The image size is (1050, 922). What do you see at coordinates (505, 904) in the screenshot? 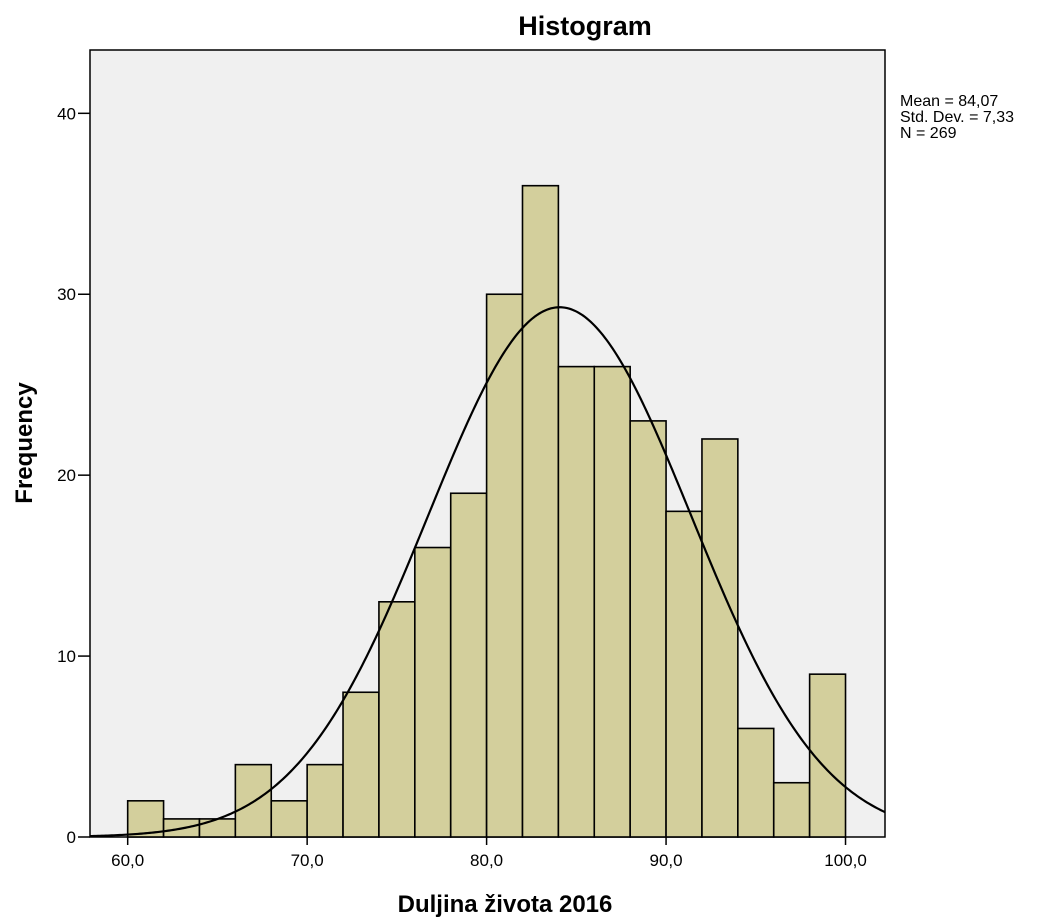
I see `x-axis-label: Duljina života 2016` at bounding box center [505, 904].